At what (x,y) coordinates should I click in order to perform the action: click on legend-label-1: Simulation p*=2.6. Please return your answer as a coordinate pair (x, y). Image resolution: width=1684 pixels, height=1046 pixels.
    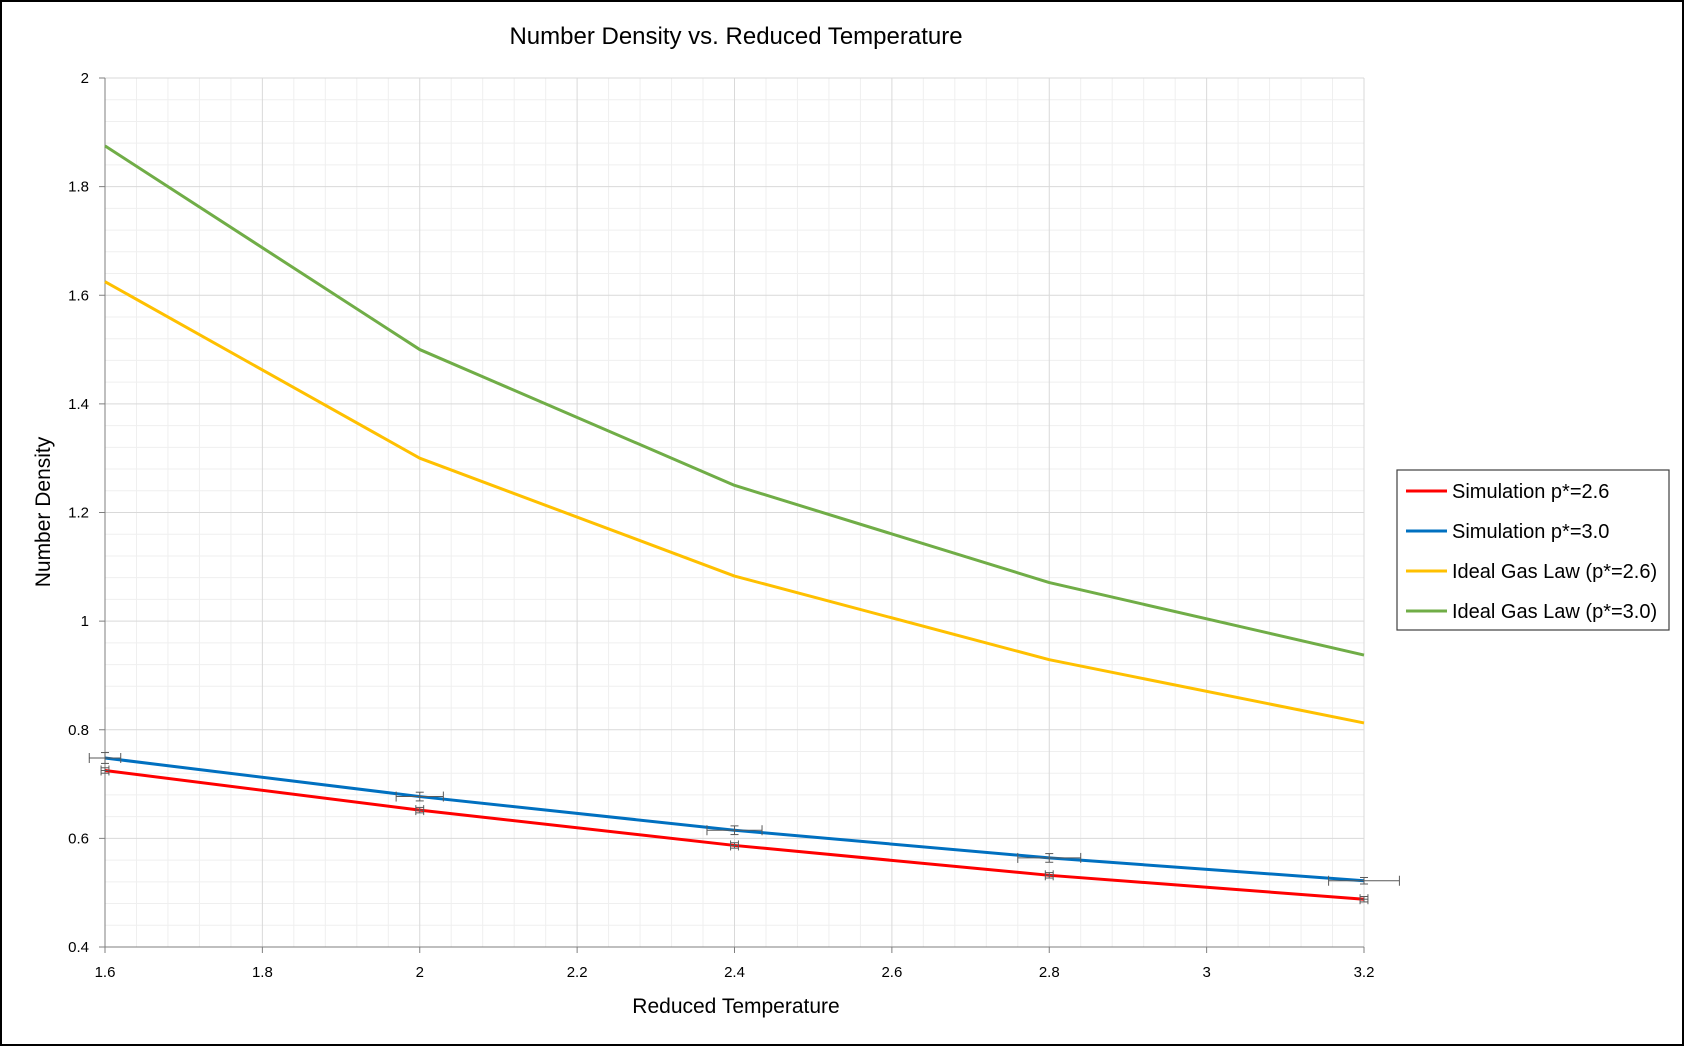
    Looking at the image, I should click on (1530, 492).